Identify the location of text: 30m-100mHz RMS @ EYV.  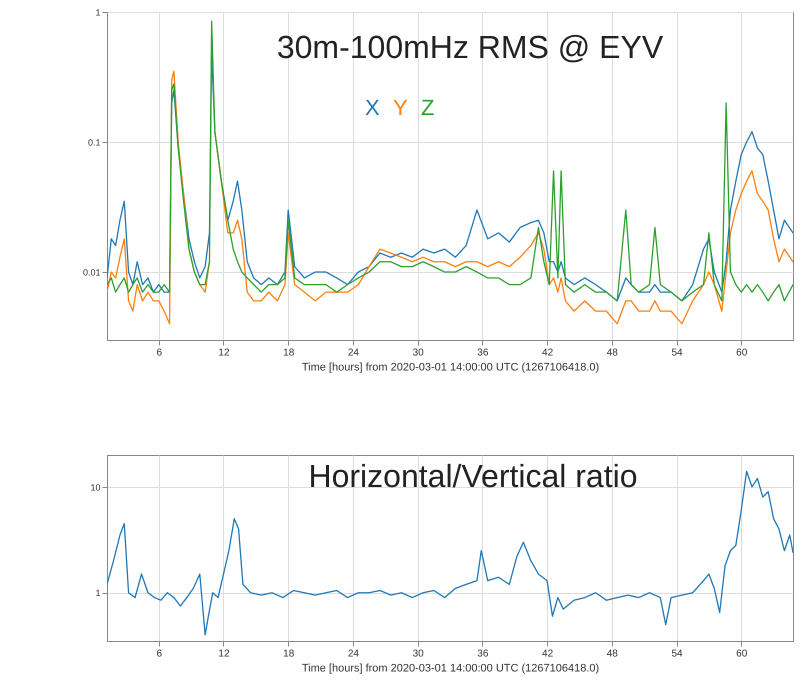
(470, 47).